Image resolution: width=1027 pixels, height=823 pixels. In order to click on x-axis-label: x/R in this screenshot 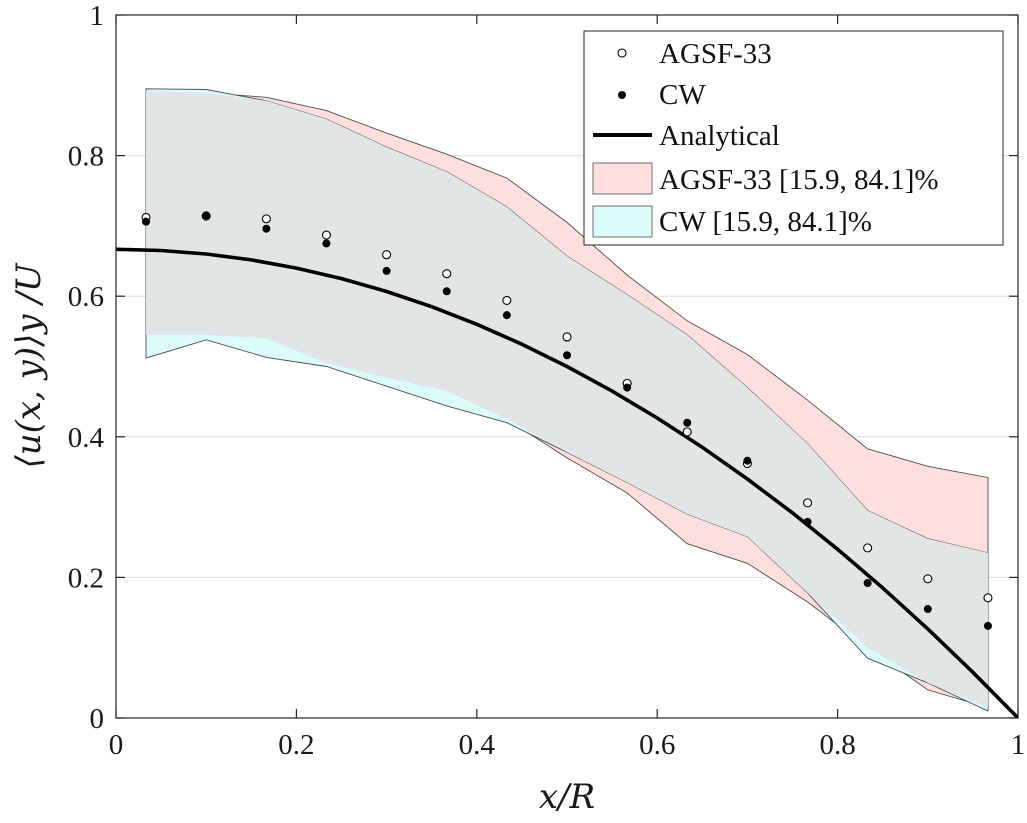, I will do `click(567, 797)`.